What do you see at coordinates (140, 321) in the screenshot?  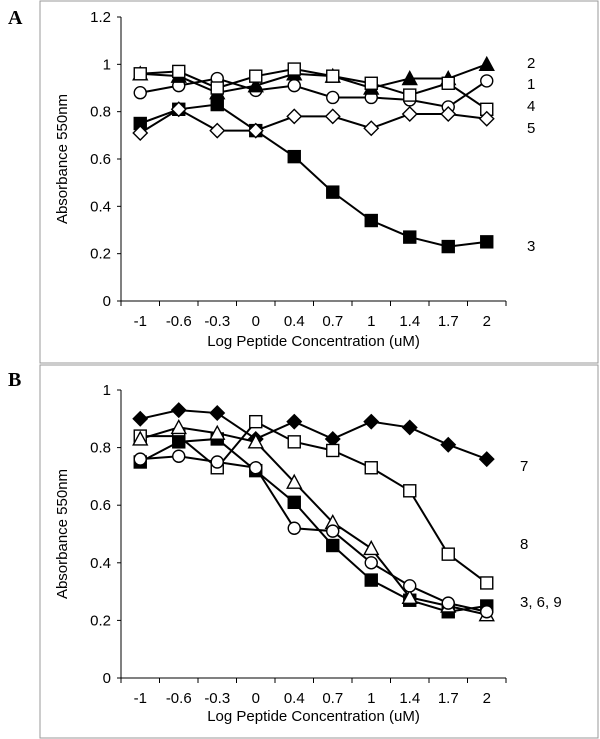 I see `panel-a-x-tick-label: -1` at bounding box center [140, 321].